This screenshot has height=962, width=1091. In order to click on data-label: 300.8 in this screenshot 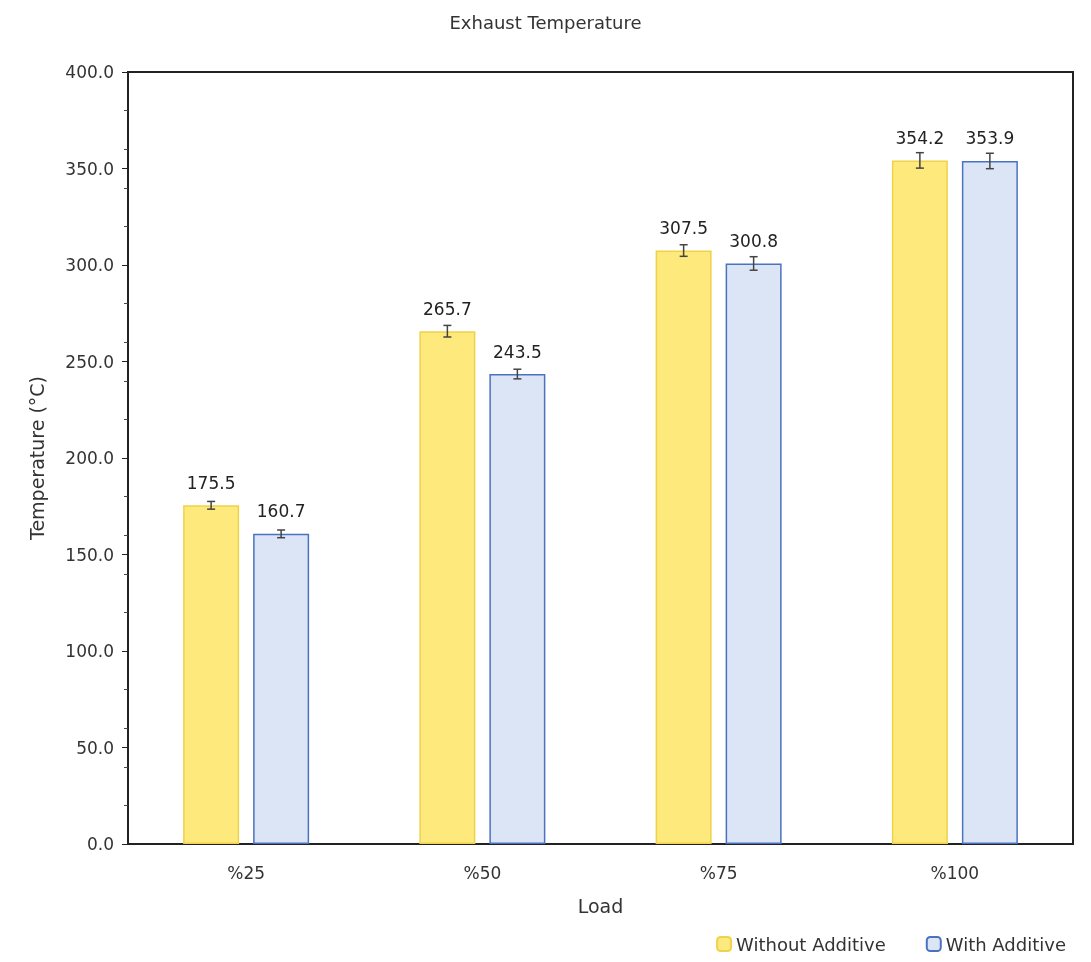, I will do `click(753, 240)`.